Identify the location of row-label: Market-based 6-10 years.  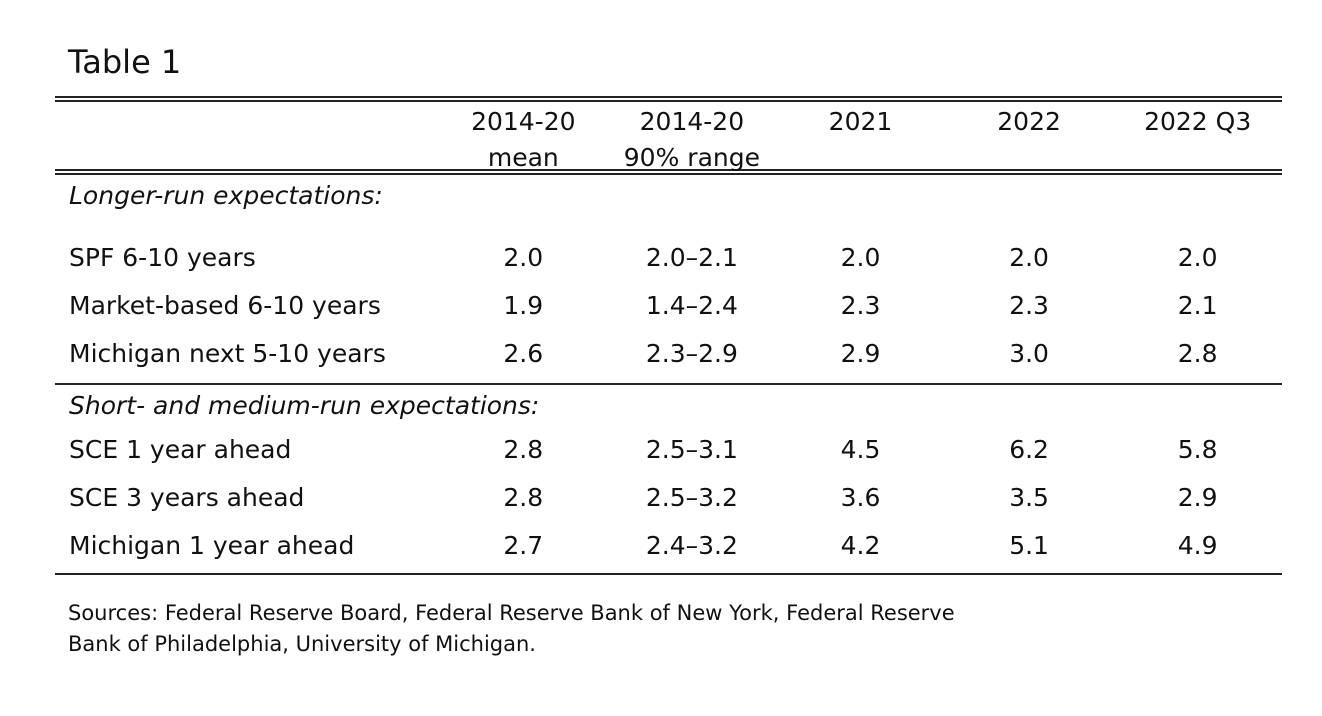
(225, 305).